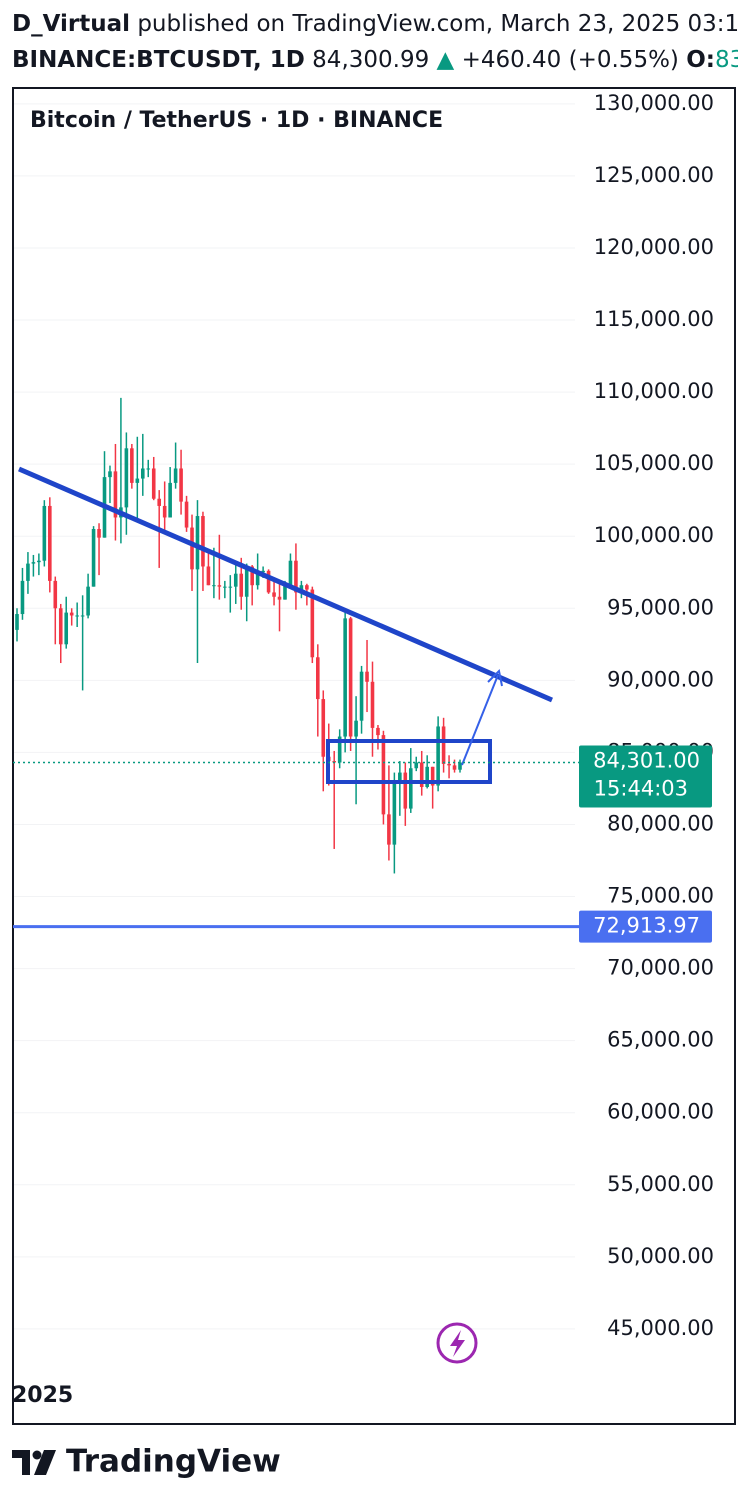  What do you see at coordinates (370, 60) in the screenshot?
I see `price: 84,300.99` at bounding box center [370, 60].